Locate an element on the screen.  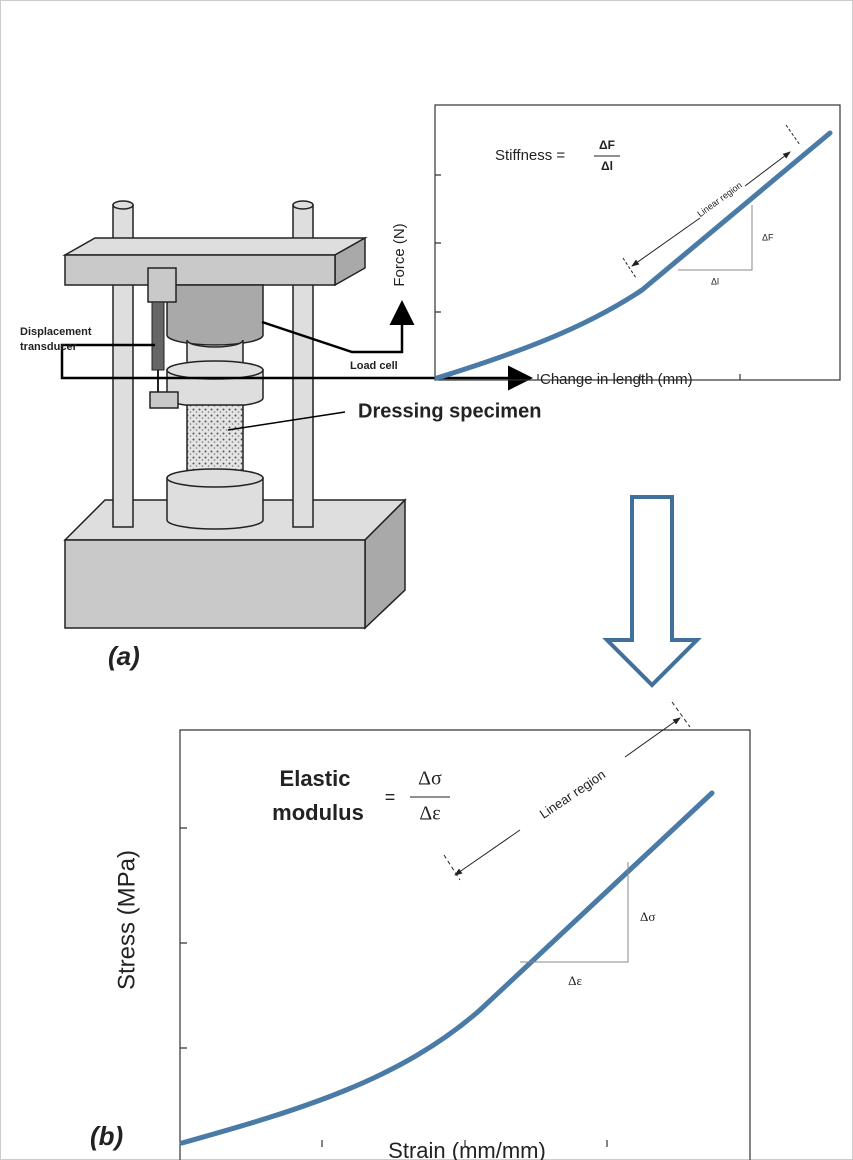
x-axis-label: Strain (mm/mm) is located at coordinates (467, 1149).